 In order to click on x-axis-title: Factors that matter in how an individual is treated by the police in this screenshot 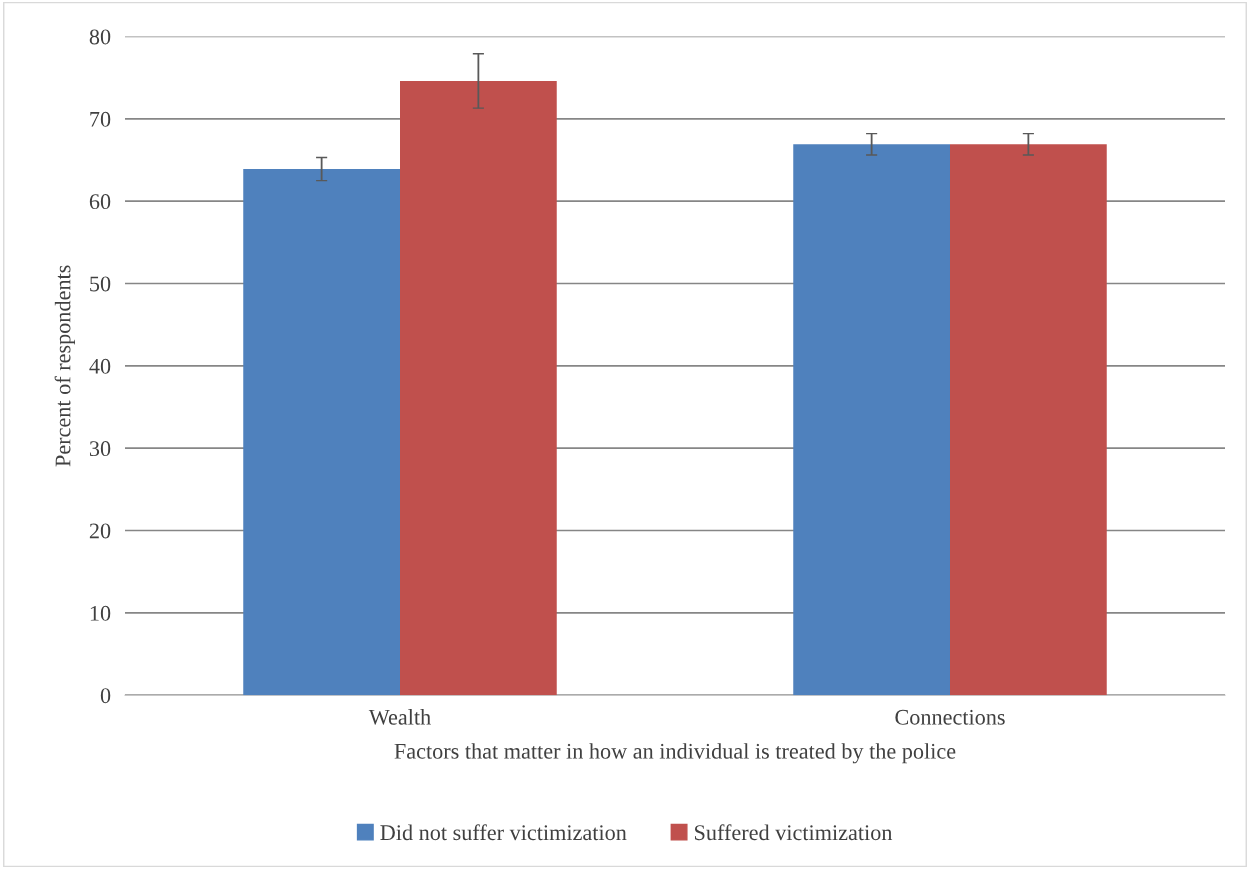, I will do `click(675, 753)`.